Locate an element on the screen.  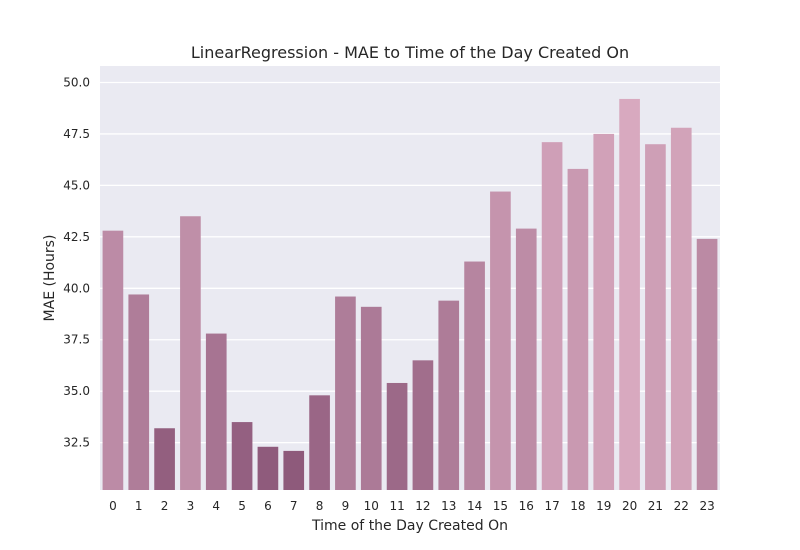
x-tick-label: 21 is located at coordinates (655, 506).